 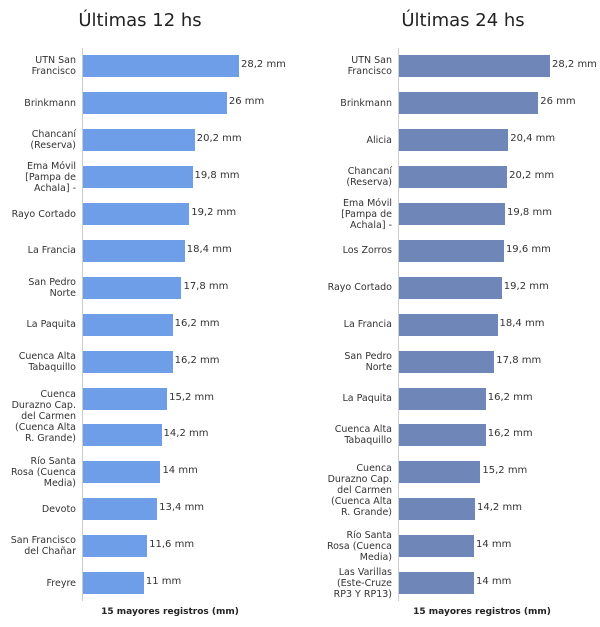 What do you see at coordinates (61, 583) in the screenshot?
I see `category-label: Freyre` at bounding box center [61, 583].